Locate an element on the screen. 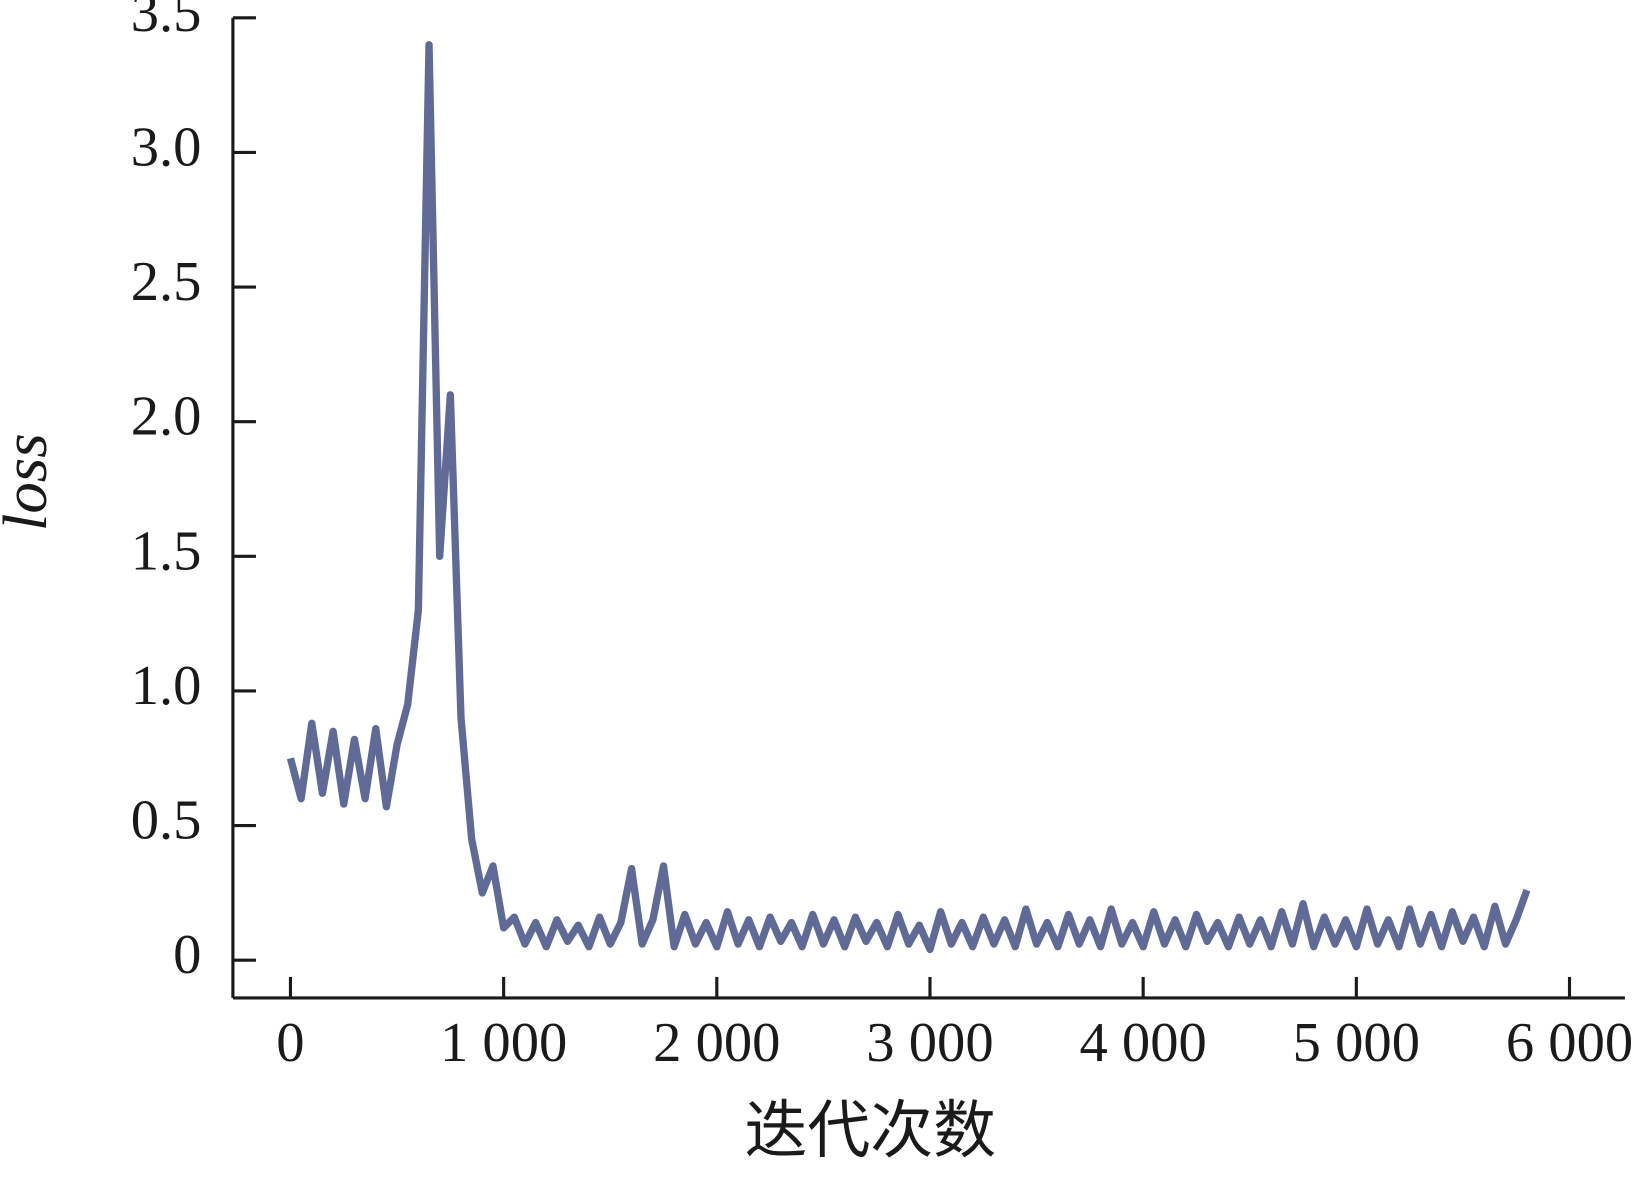 This screenshot has width=1644, height=1179. y-tick-label: 0 is located at coordinates (187, 955).